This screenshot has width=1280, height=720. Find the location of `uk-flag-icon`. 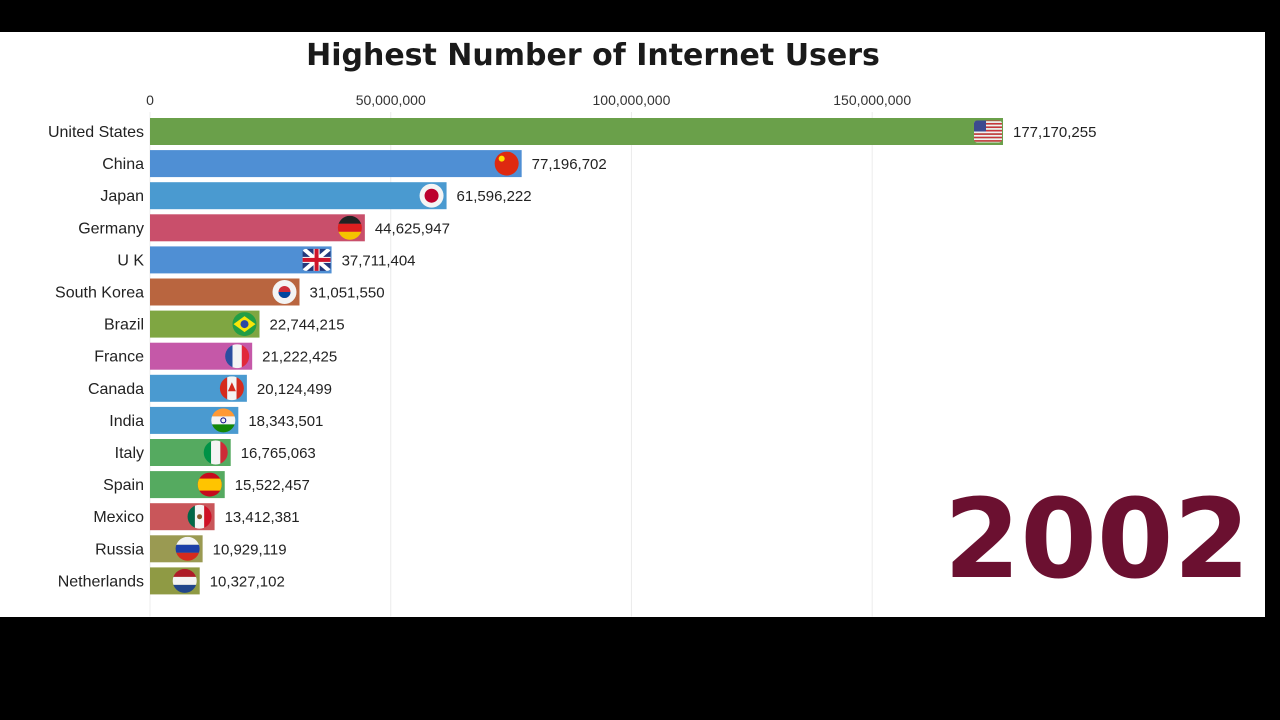

uk-flag-icon is located at coordinates (316, 259).